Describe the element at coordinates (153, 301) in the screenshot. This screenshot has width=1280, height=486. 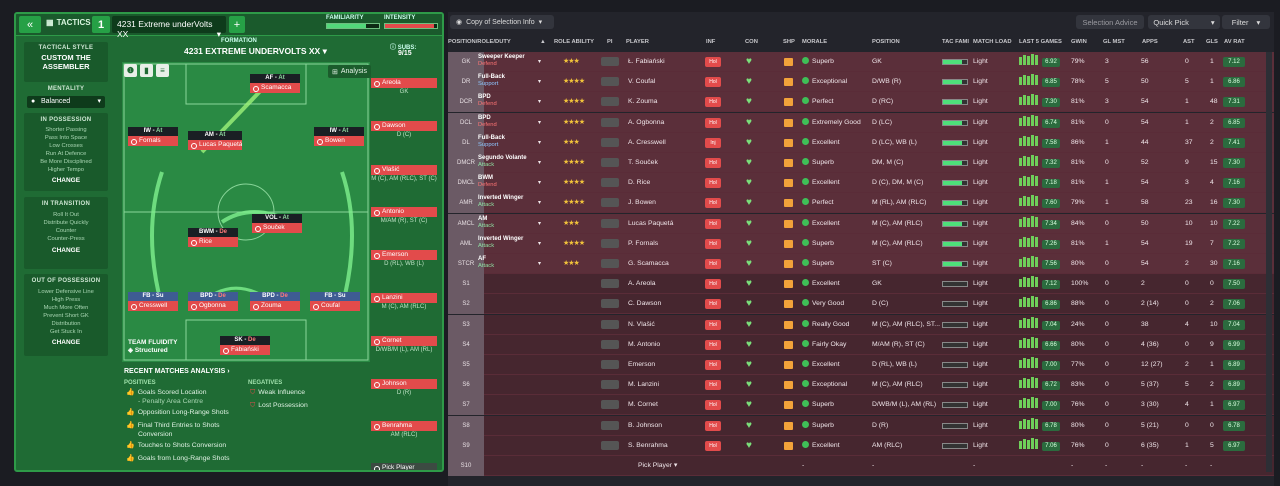
I see `player-card-cresswell: FB - Su Cresswell` at that location.